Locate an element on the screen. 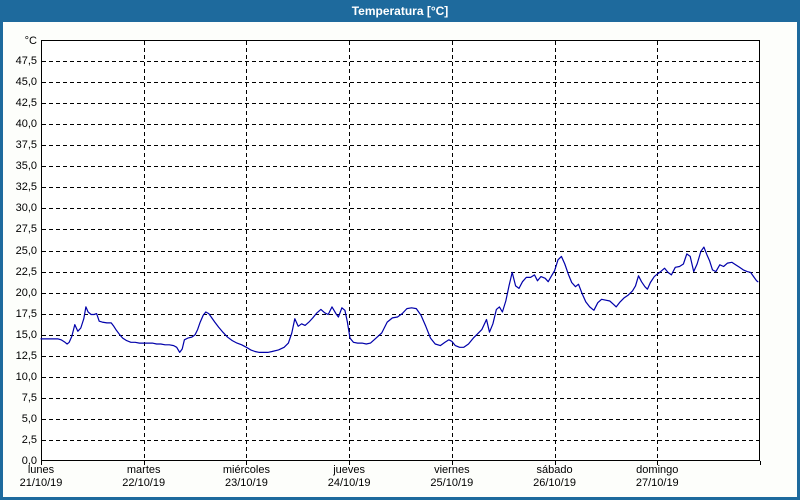 The image size is (800, 500). y-axis-tick-label: 27,5 is located at coordinates (26, 229).